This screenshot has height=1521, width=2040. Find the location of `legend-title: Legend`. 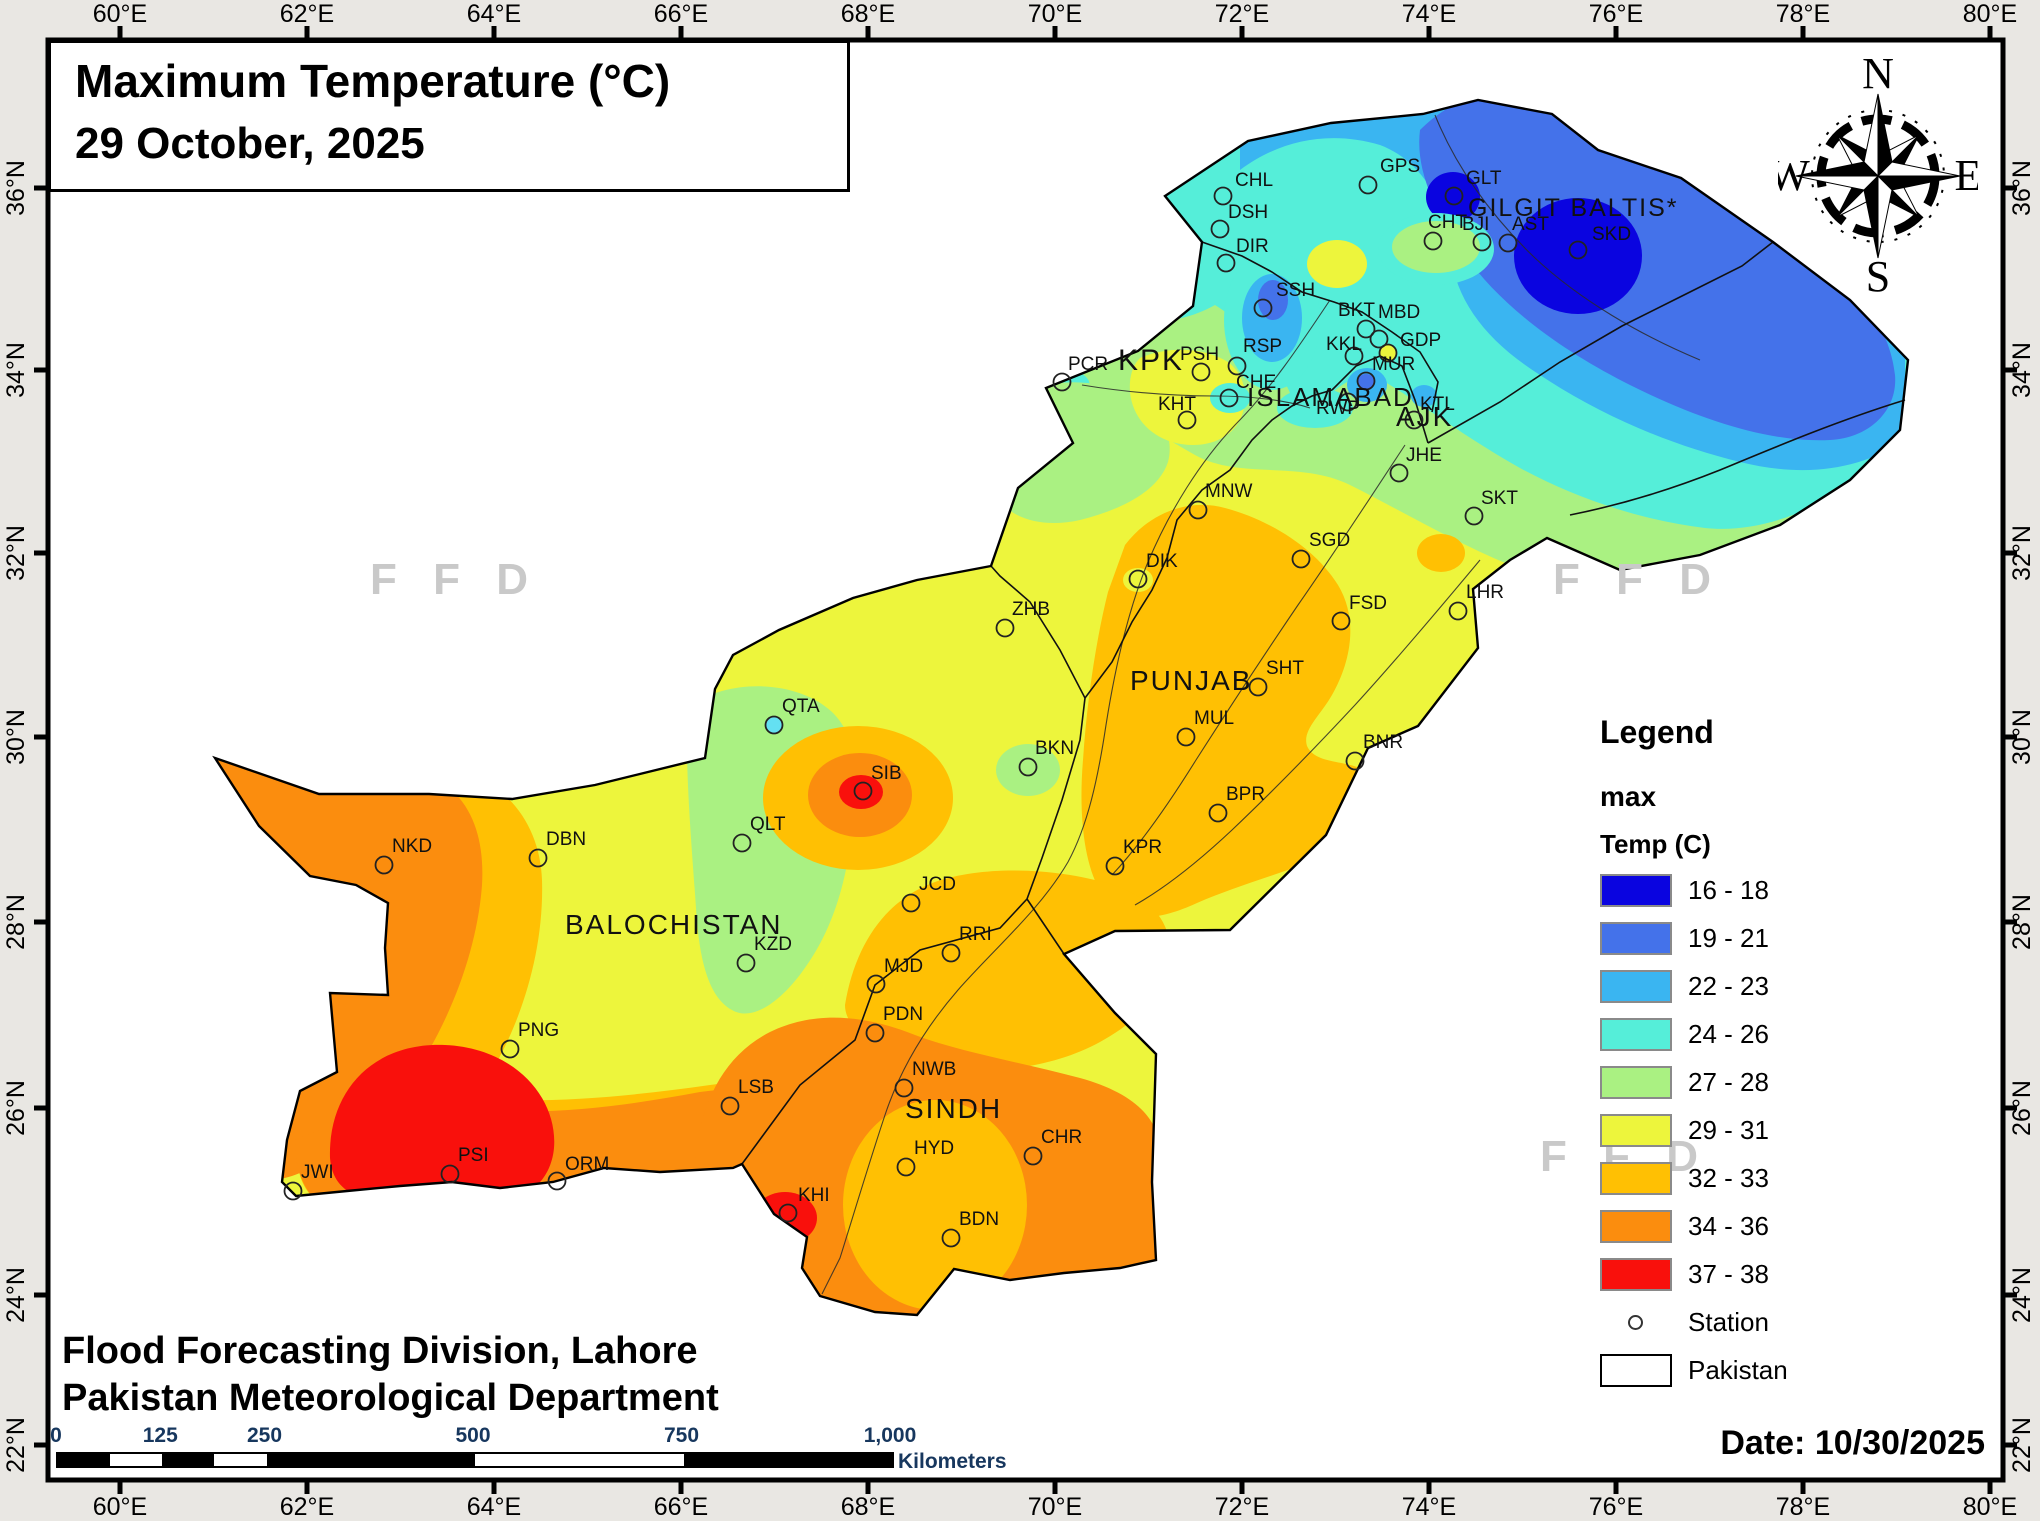

legend-title: Legend is located at coordinates (1657, 732).